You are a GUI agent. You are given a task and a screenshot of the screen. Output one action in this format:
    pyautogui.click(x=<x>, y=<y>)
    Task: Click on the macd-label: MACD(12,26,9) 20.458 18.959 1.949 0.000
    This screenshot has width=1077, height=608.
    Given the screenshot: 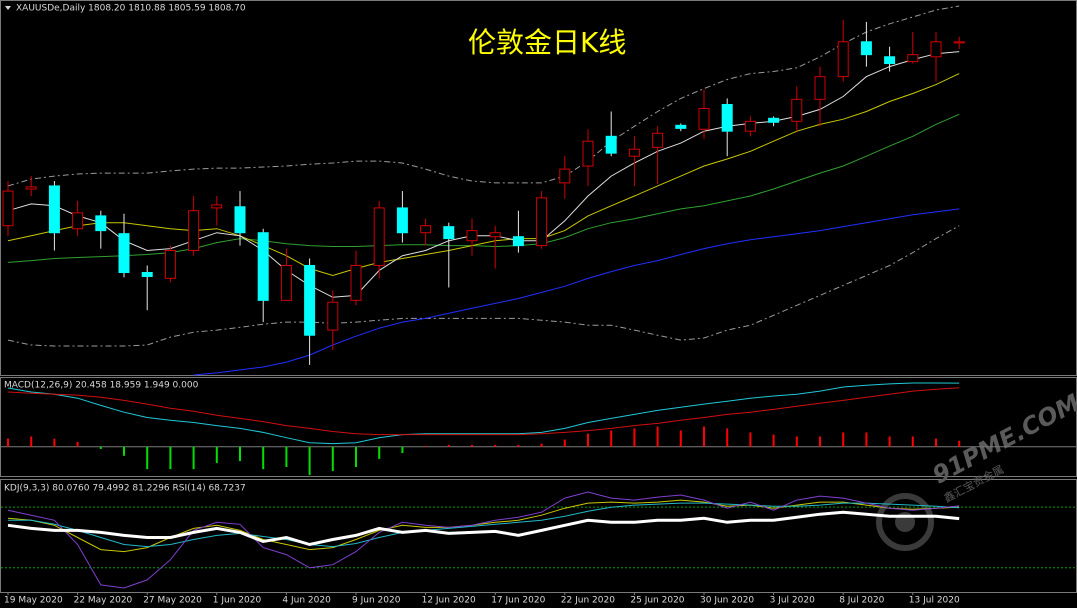 What is the action you would take?
    pyautogui.click(x=101, y=386)
    